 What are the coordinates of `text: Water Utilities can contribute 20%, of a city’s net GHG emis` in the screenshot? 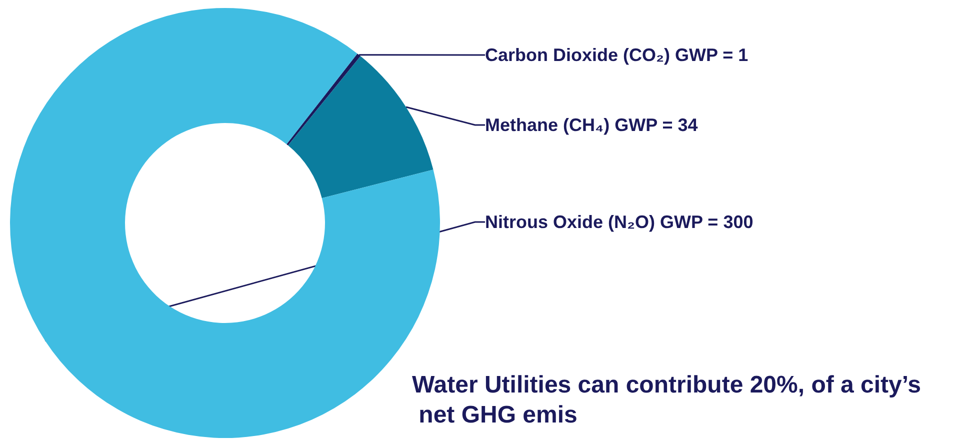 It's located at (667, 400).